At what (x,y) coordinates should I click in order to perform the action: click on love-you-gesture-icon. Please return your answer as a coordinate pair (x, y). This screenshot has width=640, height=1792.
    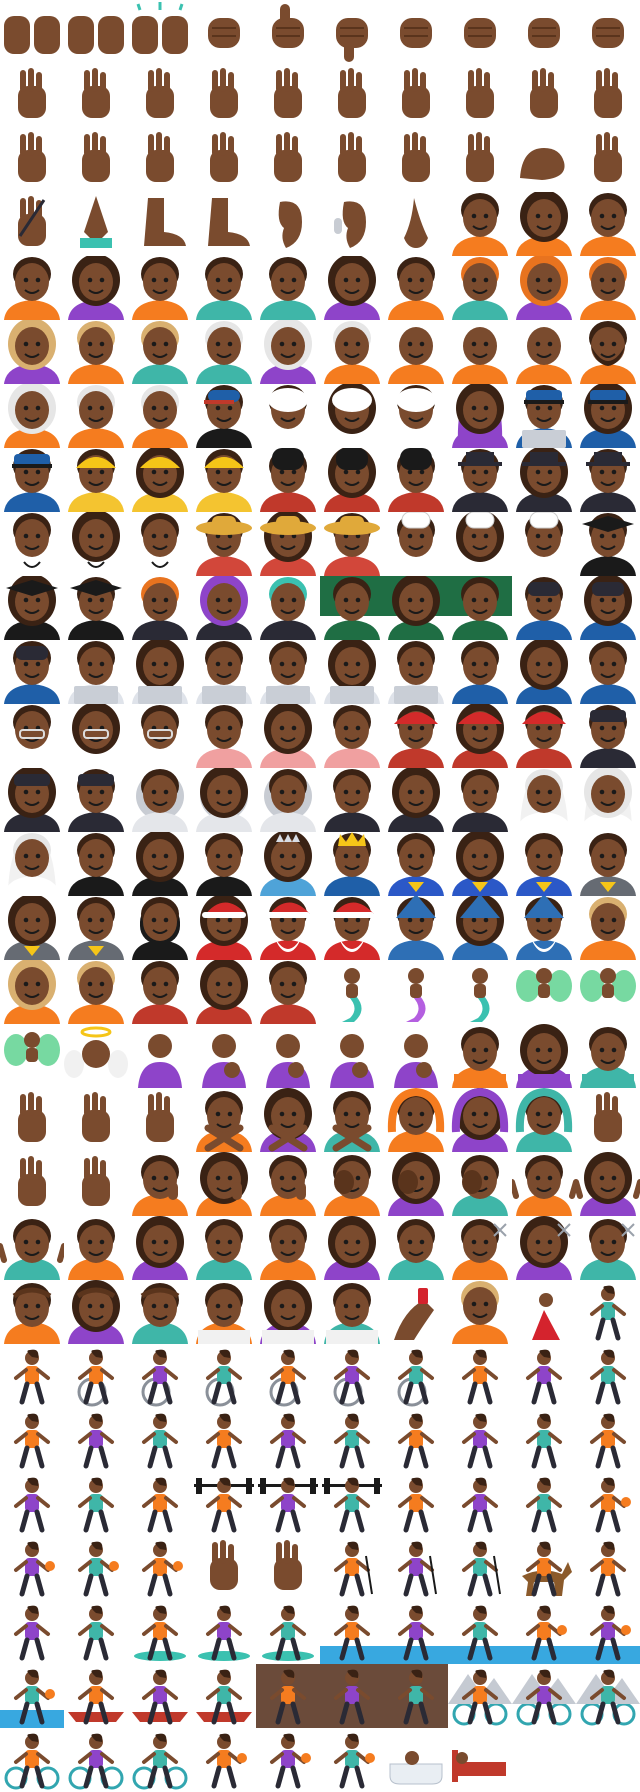
    Looking at the image, I should click on (160, 96).